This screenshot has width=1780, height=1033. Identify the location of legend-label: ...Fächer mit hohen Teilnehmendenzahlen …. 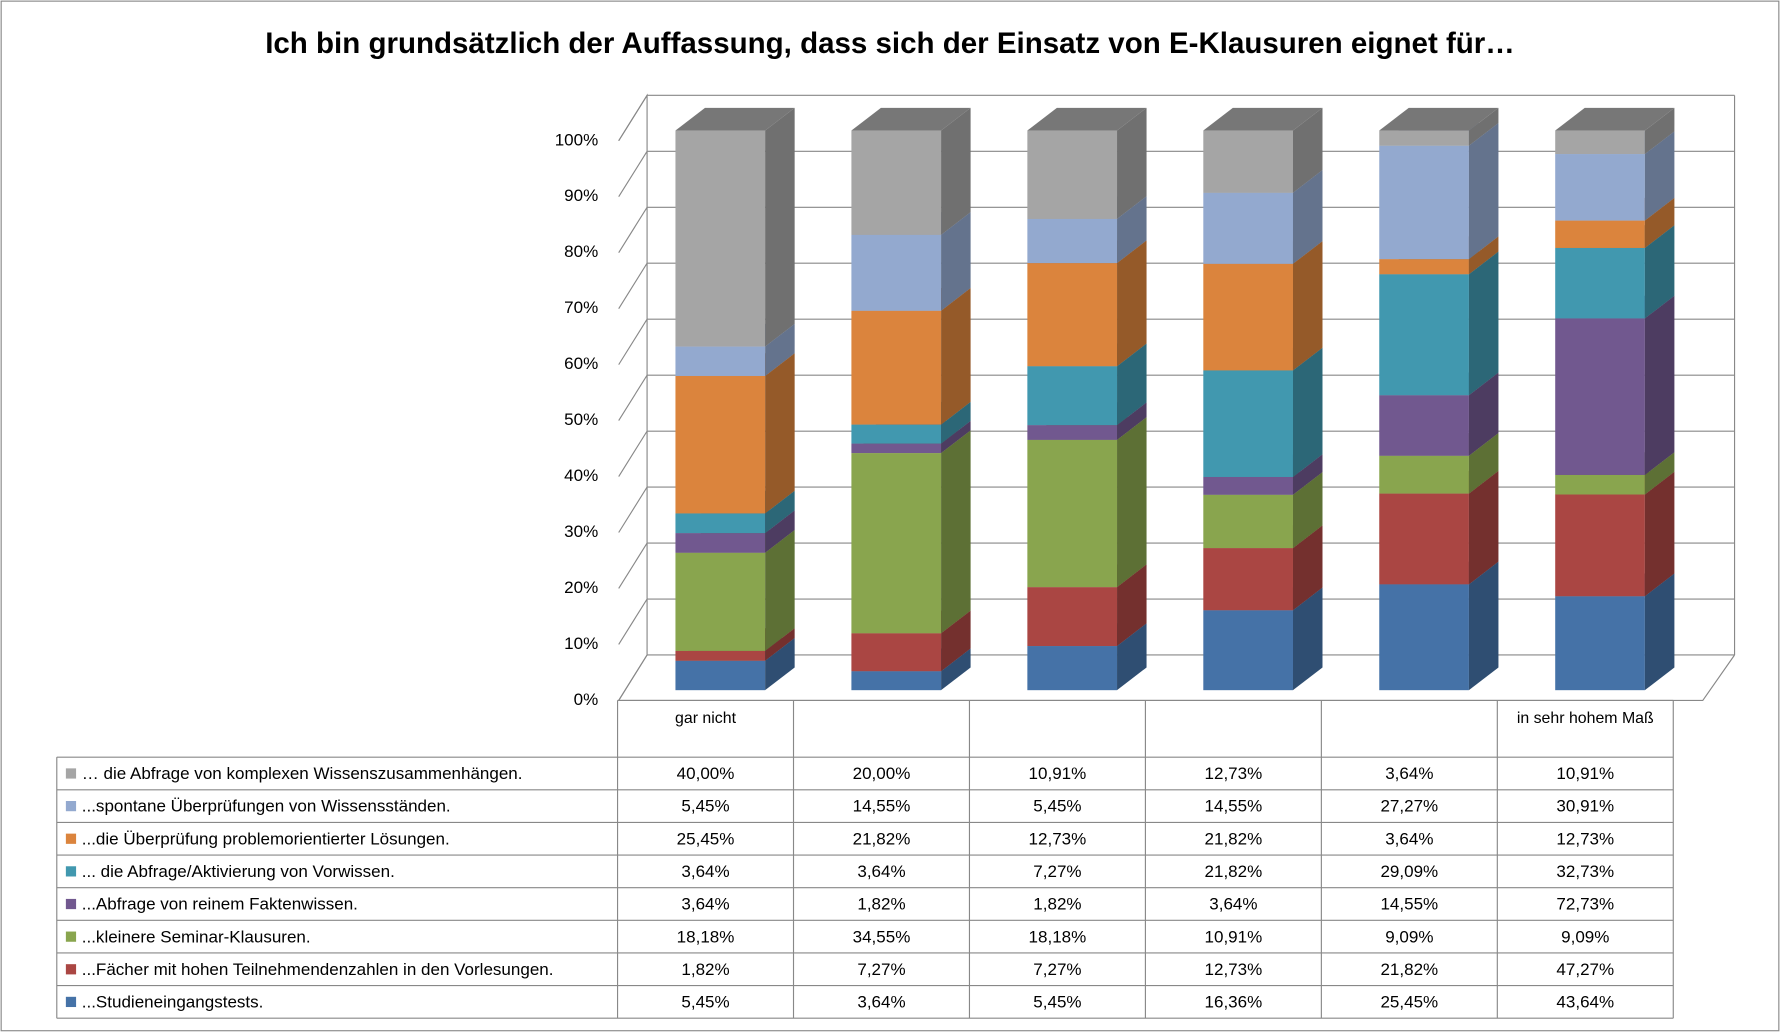
(318, 969).